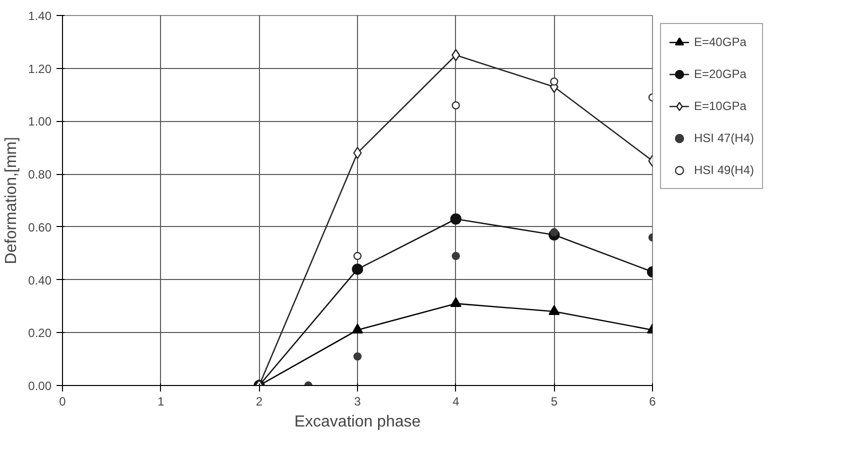  Describe the element at coordinates (40, 227) in the screenshot. I see `y-tick-label: 0.60` at that location.